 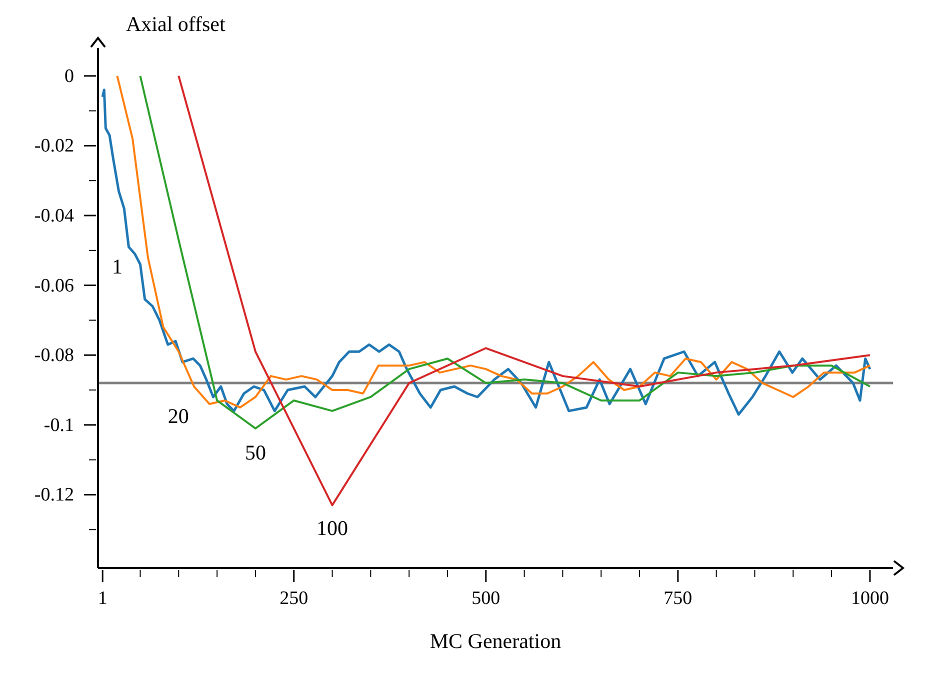 I want to click on series-label: 1, so click(x=117, y=266).